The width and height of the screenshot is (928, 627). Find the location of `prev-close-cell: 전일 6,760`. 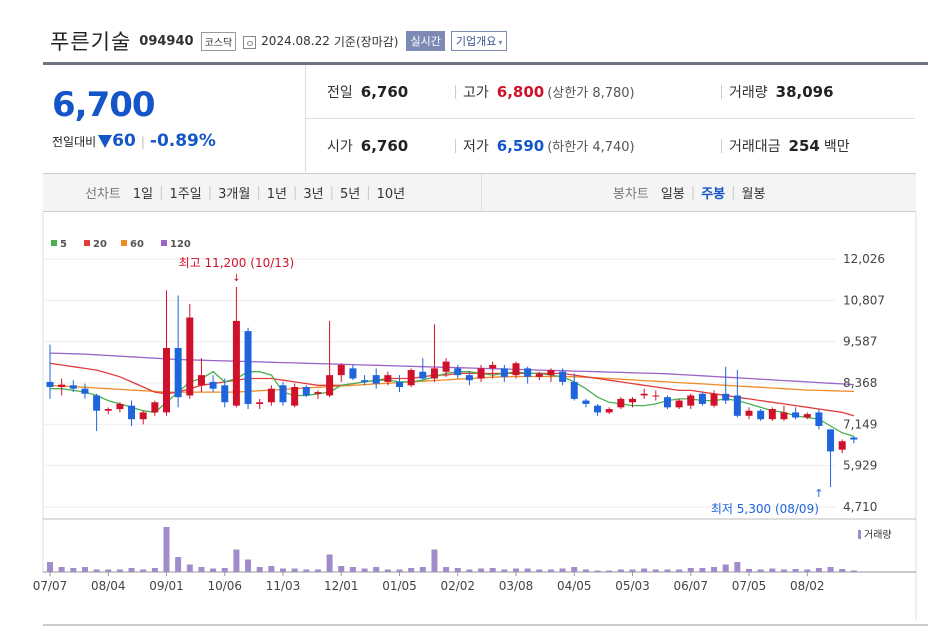

prev-close-cell: 전일 6,760 is located at coordinates (367, 91).